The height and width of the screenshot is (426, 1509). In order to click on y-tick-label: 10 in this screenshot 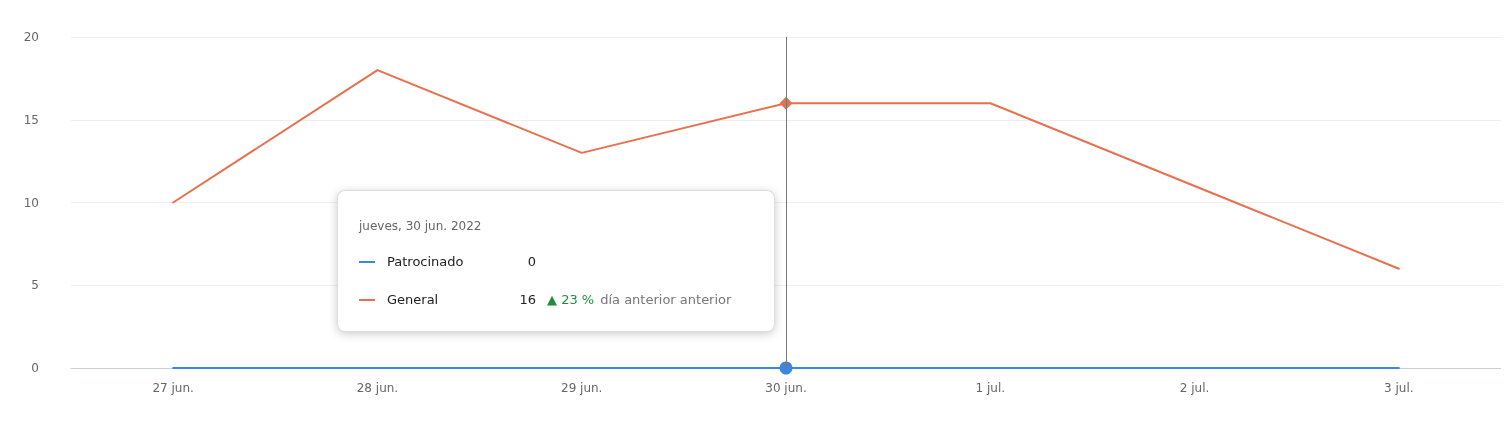, I will do `click(31, 202)`.